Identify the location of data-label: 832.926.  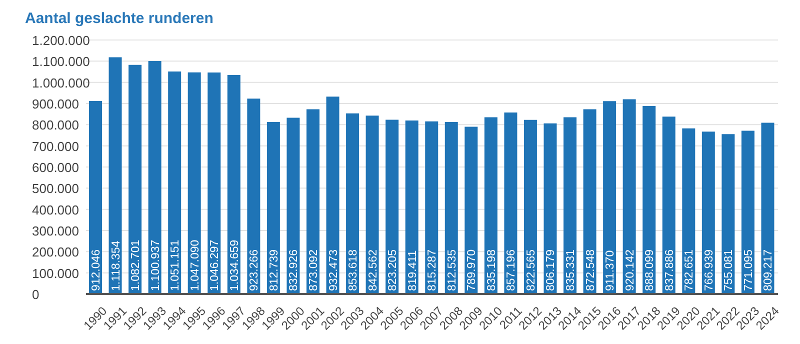
(294, 270).